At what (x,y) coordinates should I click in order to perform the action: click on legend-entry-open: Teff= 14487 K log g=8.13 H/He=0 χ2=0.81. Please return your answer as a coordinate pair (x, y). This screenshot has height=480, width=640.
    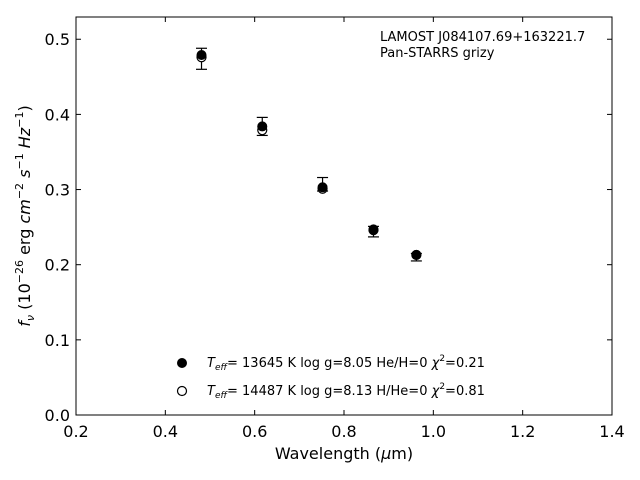
    Looking at the image, I should click on (346, 391).